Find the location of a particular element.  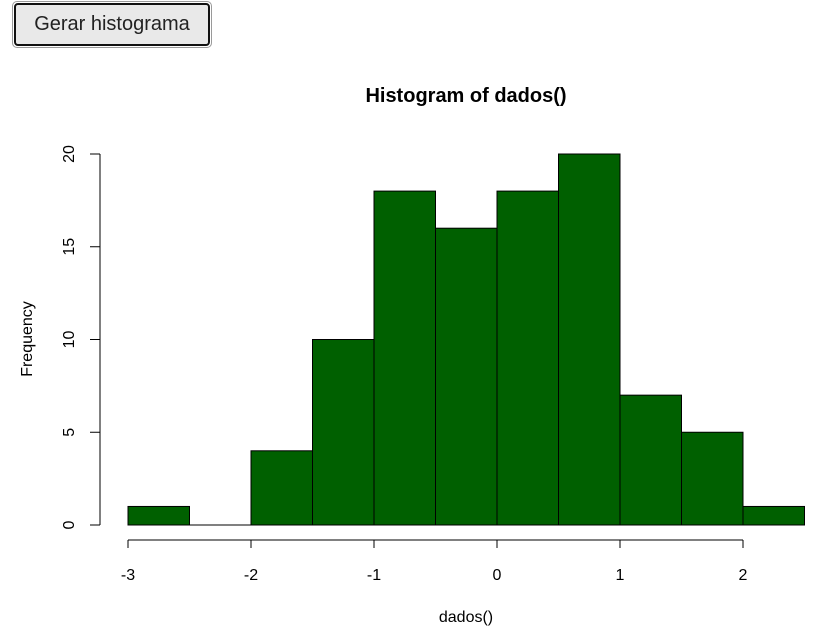

generate-histogram-button: Gerar histograma is located at coordinates (112, 24).